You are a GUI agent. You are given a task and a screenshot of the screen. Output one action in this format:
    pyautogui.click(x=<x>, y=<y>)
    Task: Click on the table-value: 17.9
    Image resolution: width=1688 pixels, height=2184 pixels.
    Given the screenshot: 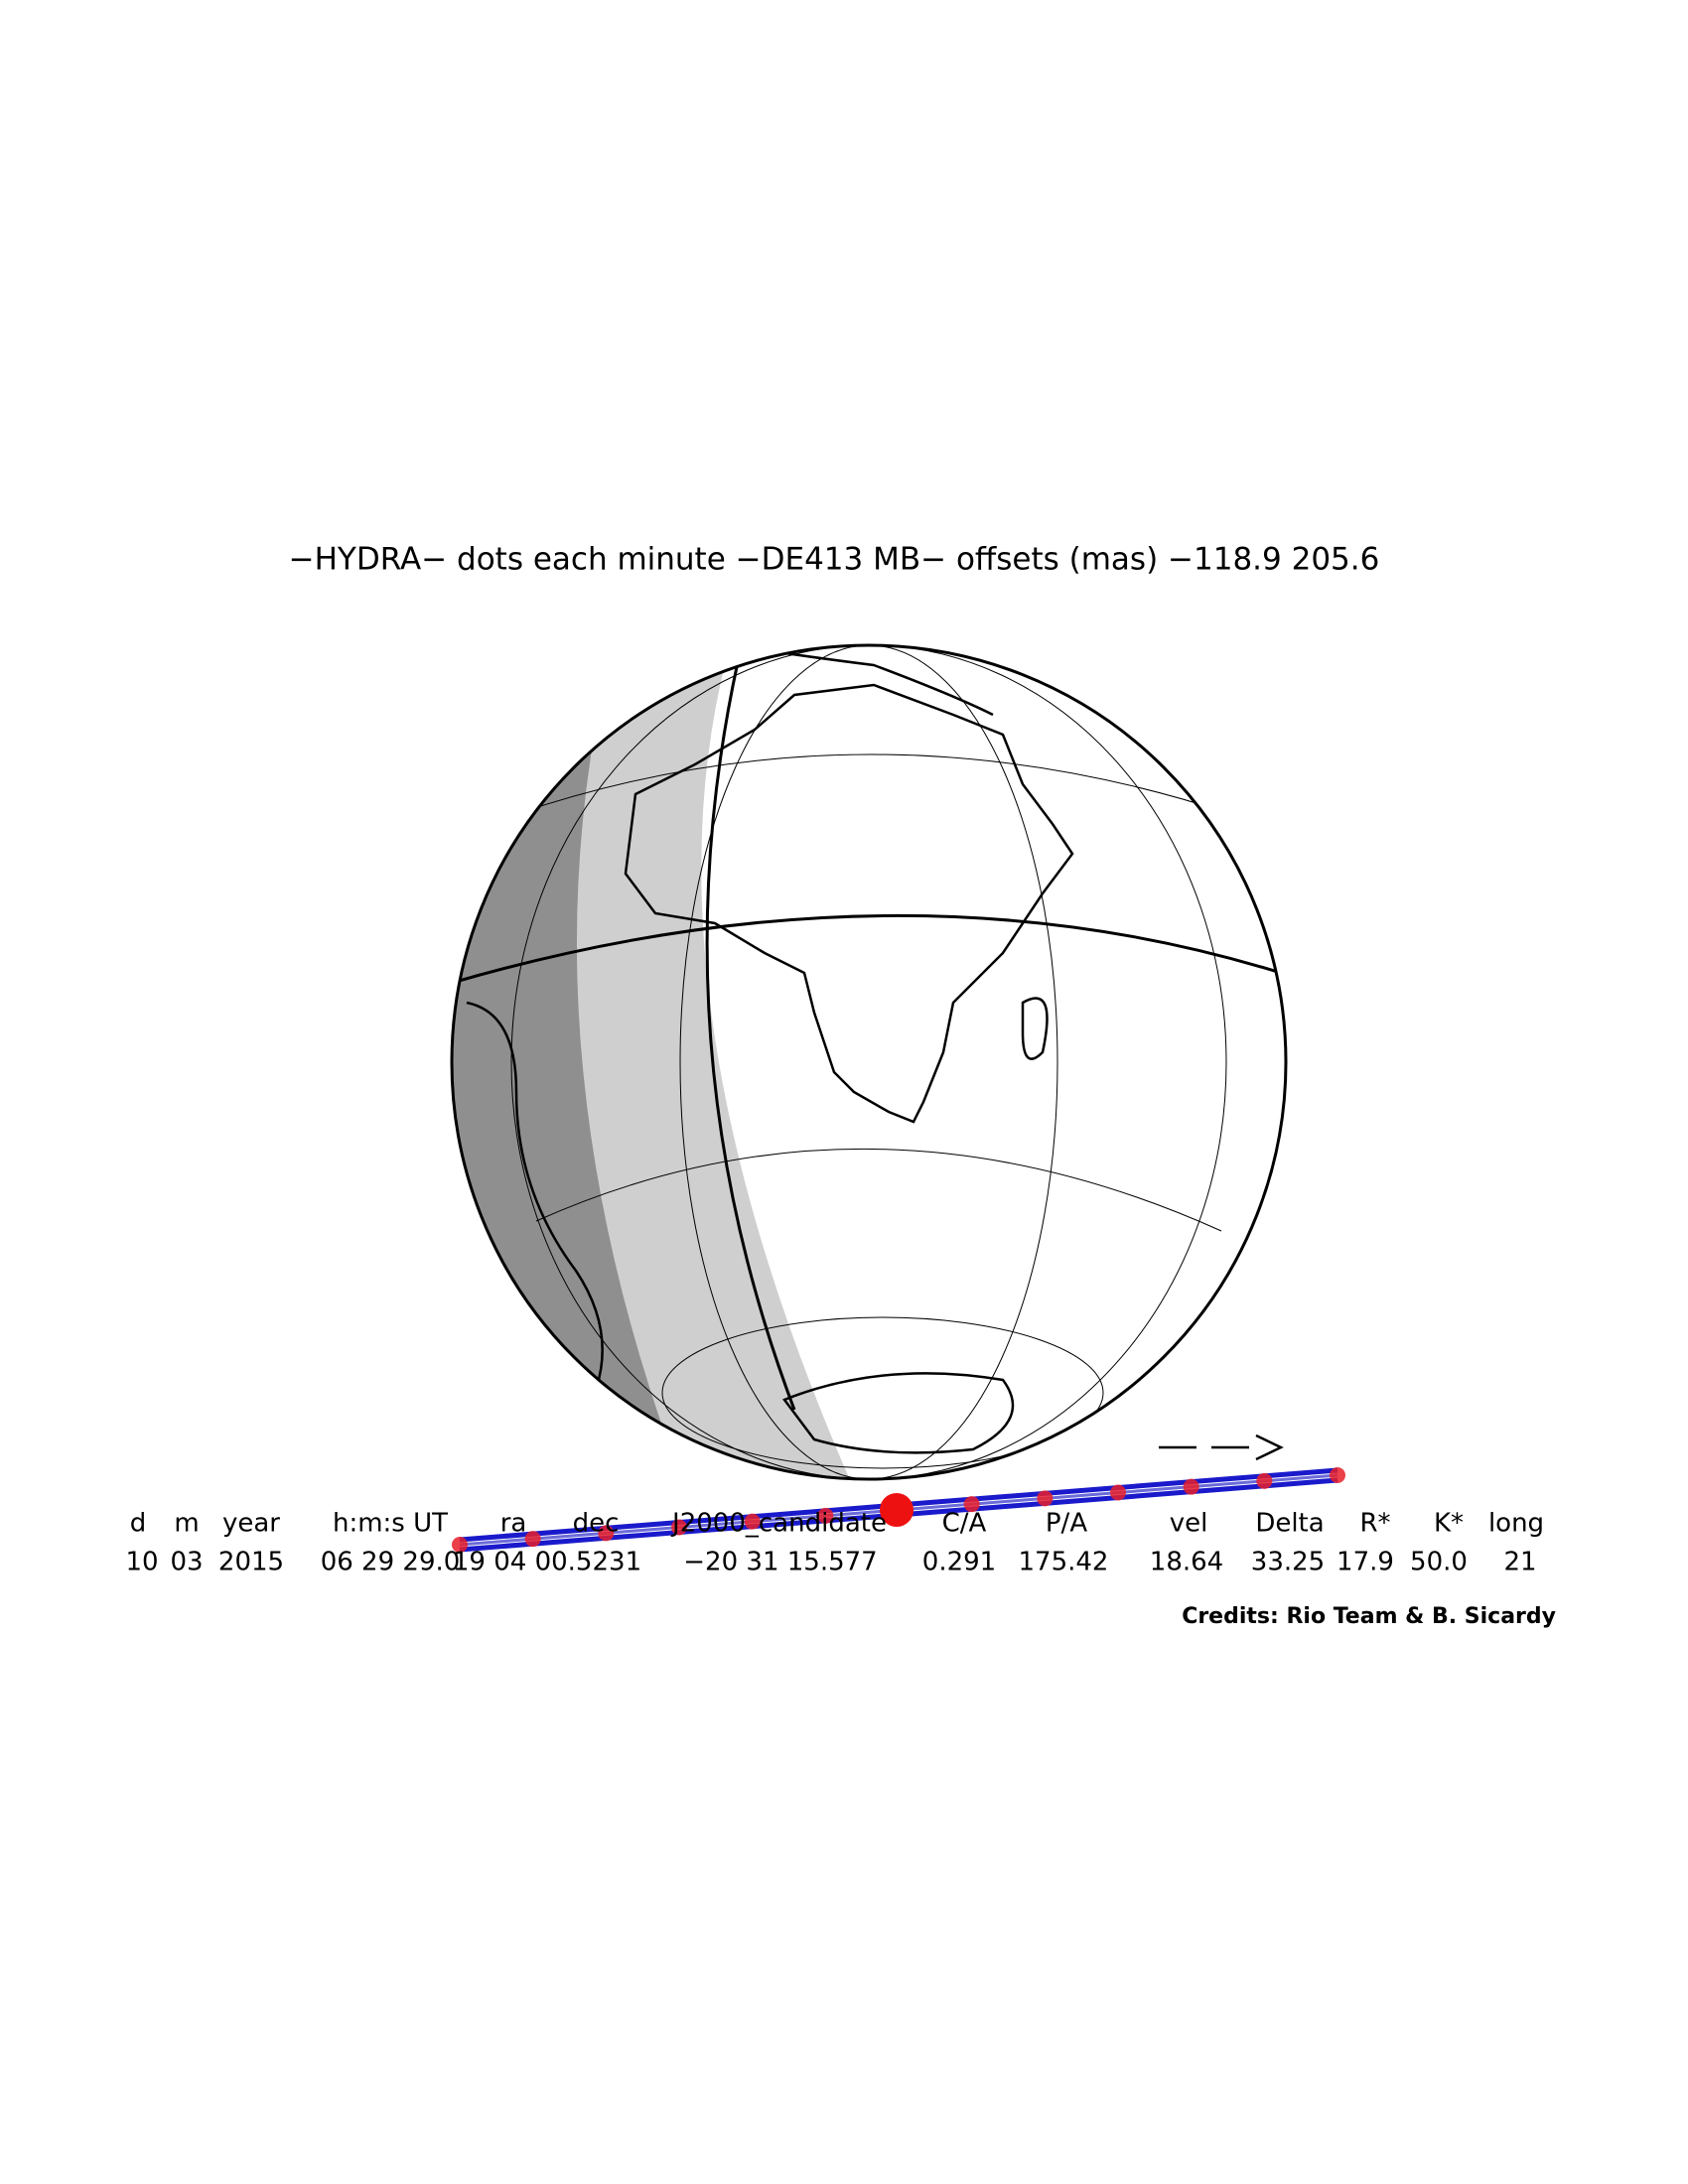 What is the action you would take?
    pyautogui.click(x=1365, y=1562)
    